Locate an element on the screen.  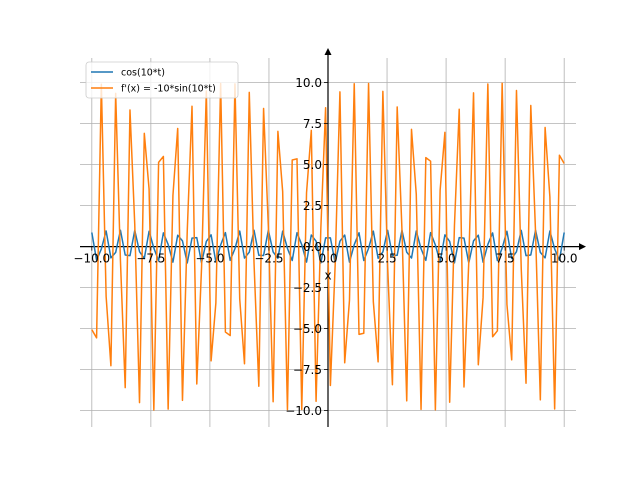
y-tick-label: −10.0 is located at coordinates (303, 411).